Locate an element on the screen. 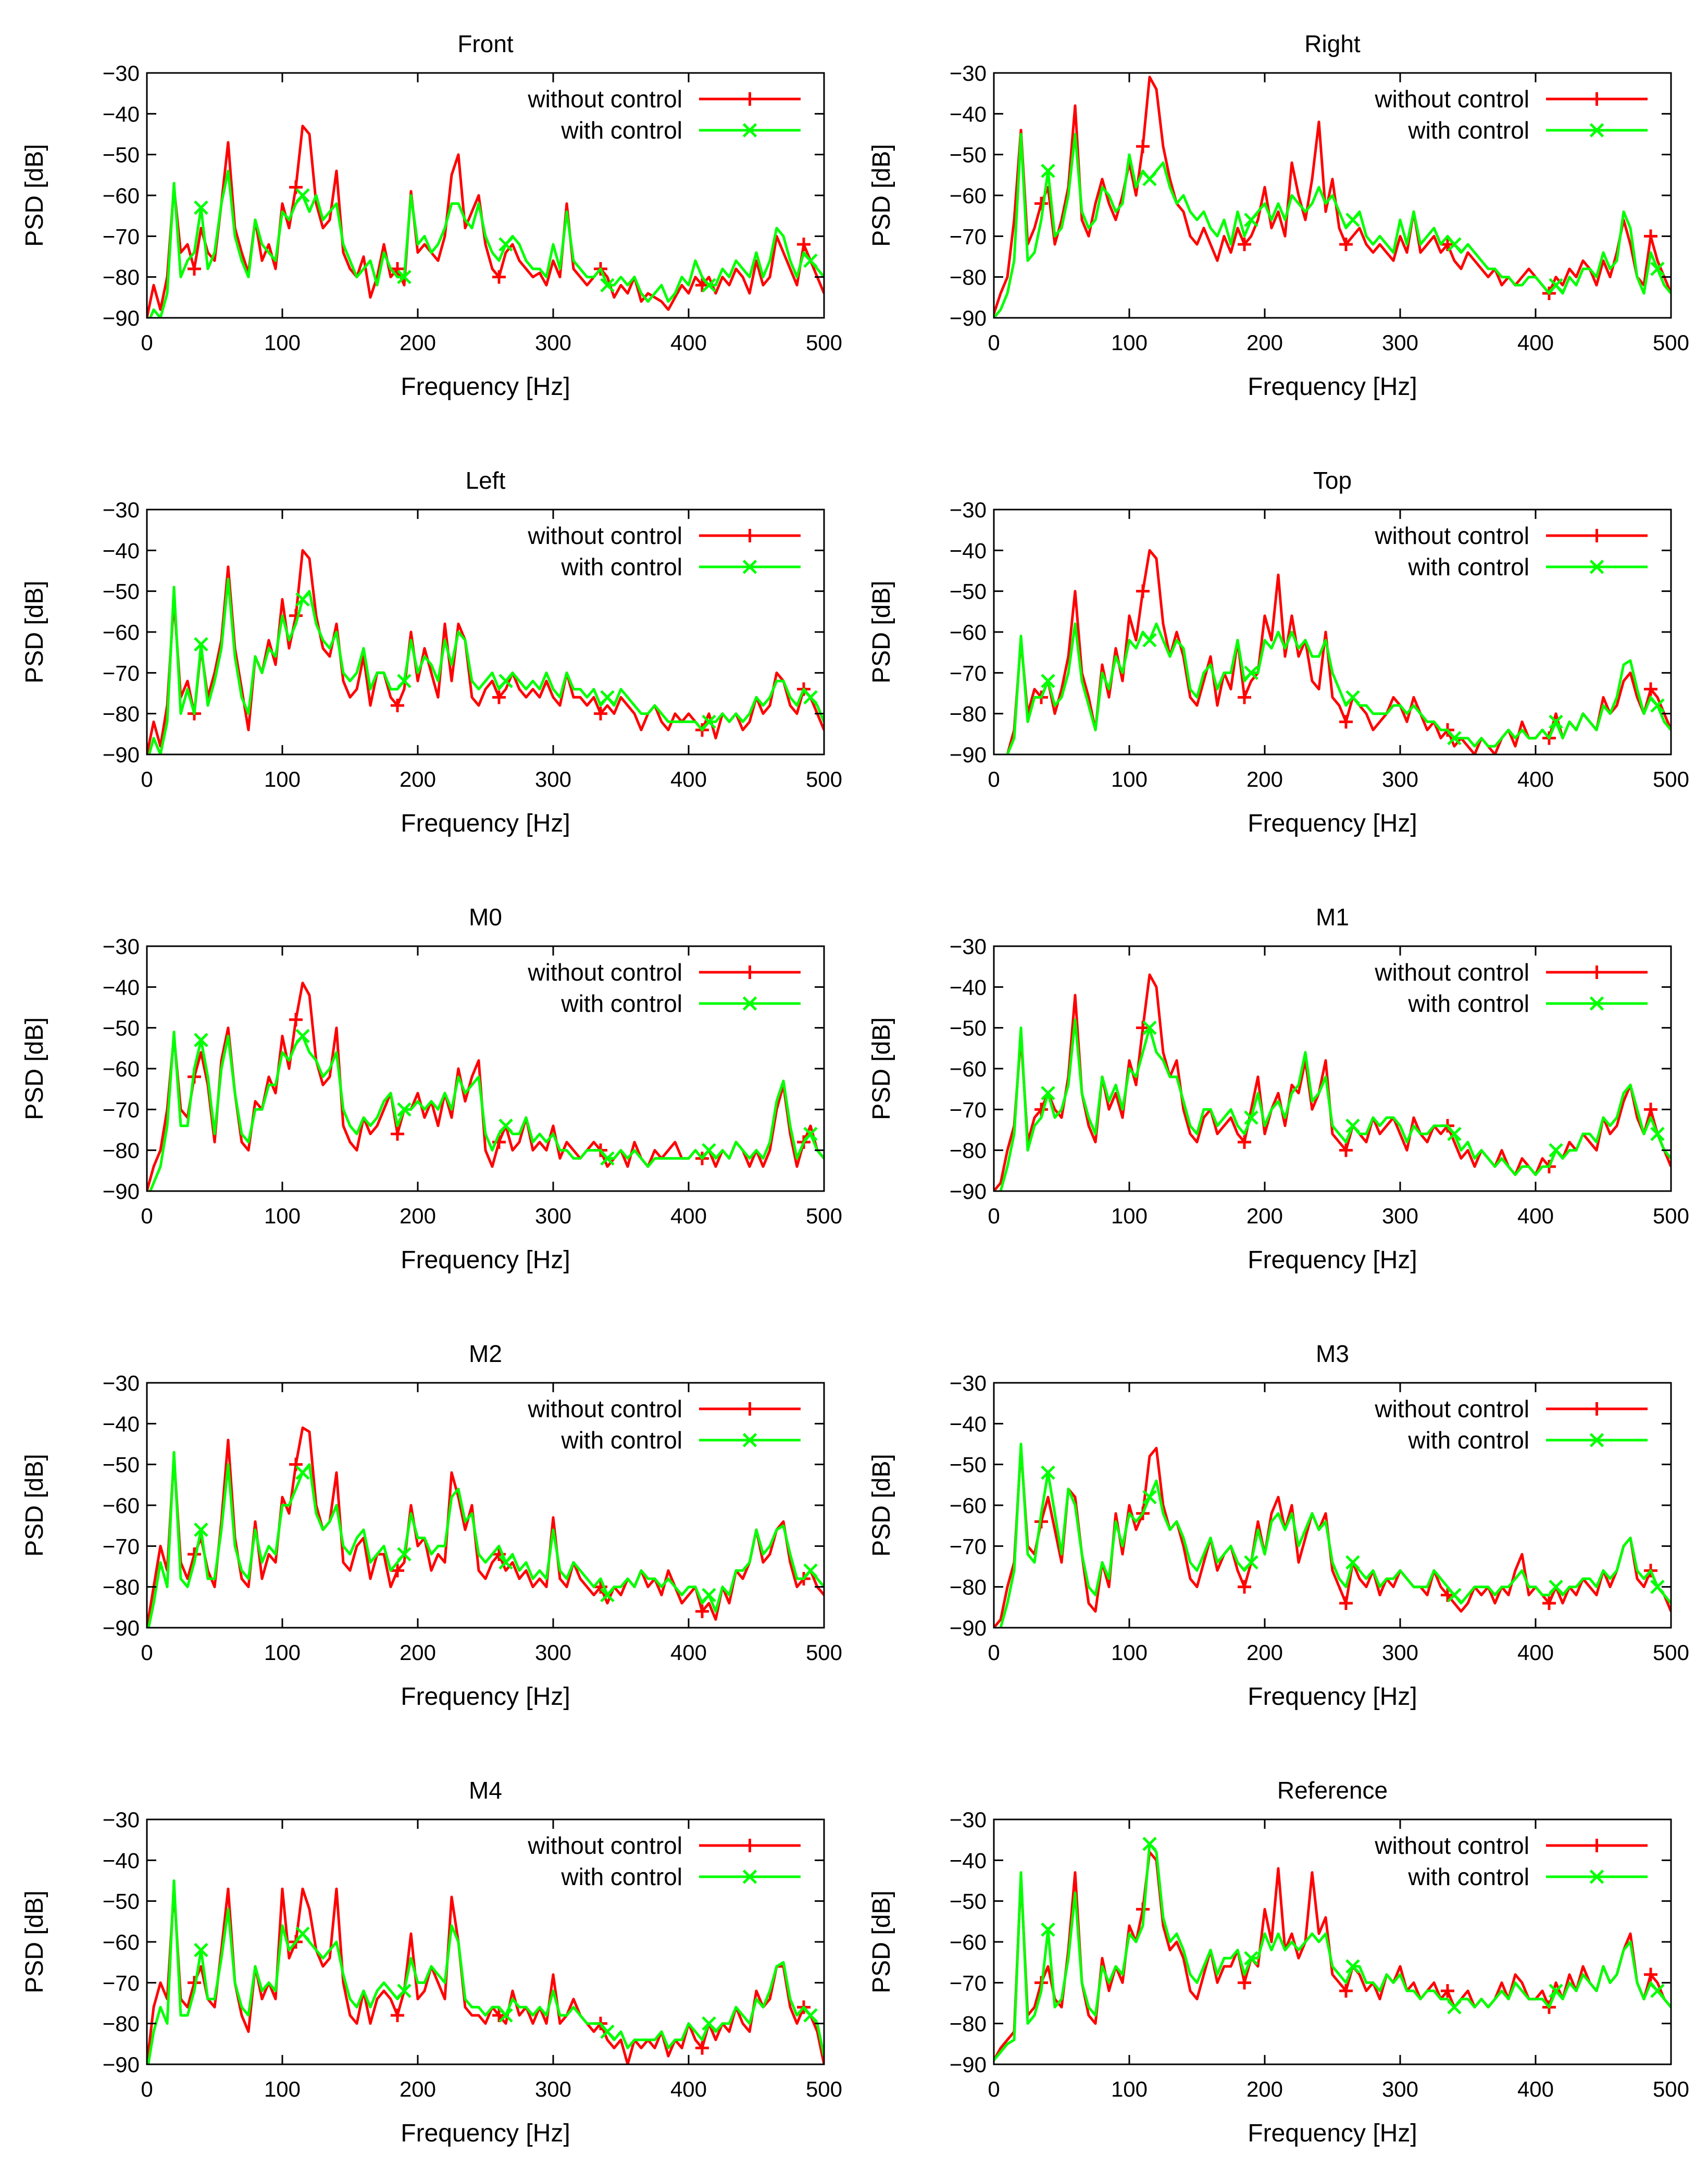 This screenshot has height=2180, width=1708. panel-title: Front is located at coordinates (486, 44).